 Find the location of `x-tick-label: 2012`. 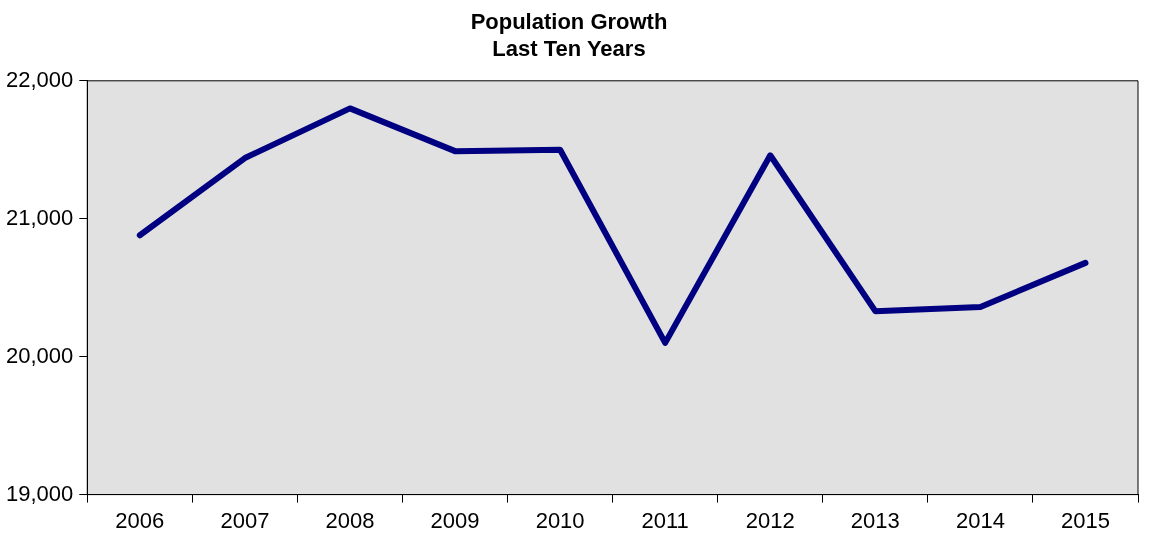

x-tick-label: 2012 is located at coordinates (770, 520).